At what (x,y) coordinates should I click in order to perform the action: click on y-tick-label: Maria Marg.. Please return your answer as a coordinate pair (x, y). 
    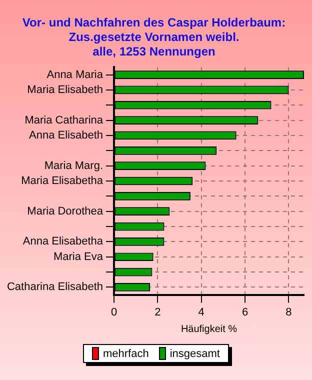
    Looking at the image, I should click on (74, 166).